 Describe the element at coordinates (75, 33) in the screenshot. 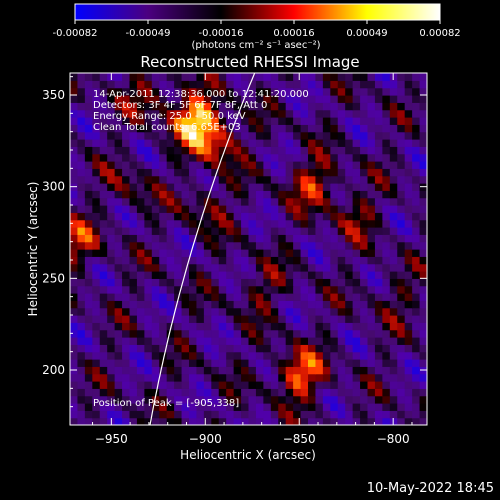

I see `colorbar-tick-label: -0.00082` at that location.